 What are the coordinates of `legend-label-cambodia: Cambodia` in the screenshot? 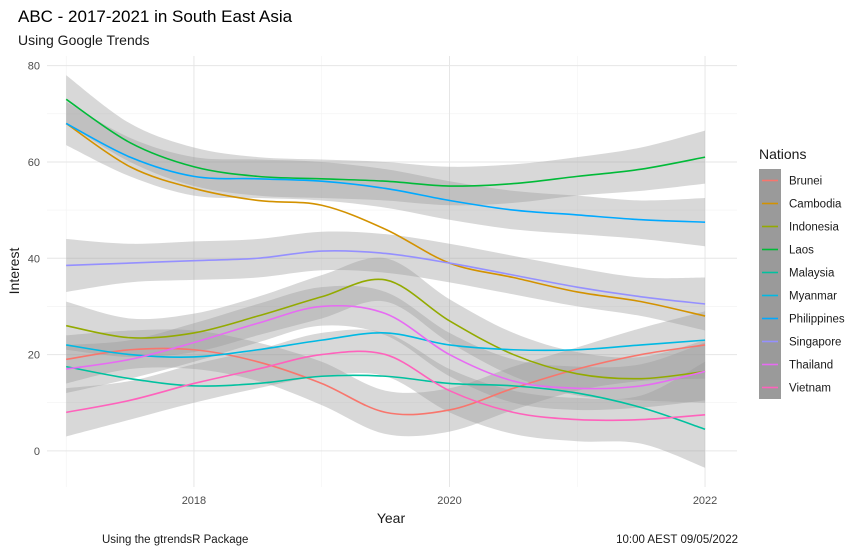 It's located at (815, 205).